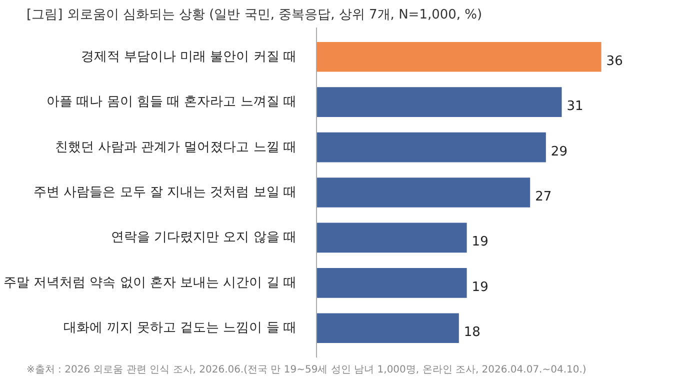 This screenshot has height=380, width=692. What do you see at coordinates (150, 282) in the screenshot?
I see `y-tick-label: 주말 저녁처럼 약속 없이 혼자 보내는 시간이 길 때` at bounding box center [150, 282].